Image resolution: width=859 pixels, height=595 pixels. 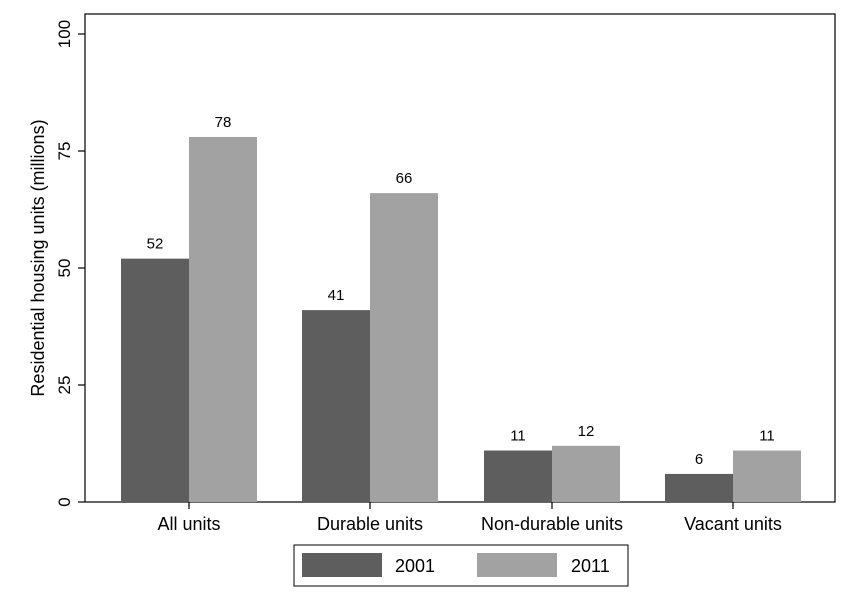 I want to click on bar-value-label: 41, so click(x=336, y=295).